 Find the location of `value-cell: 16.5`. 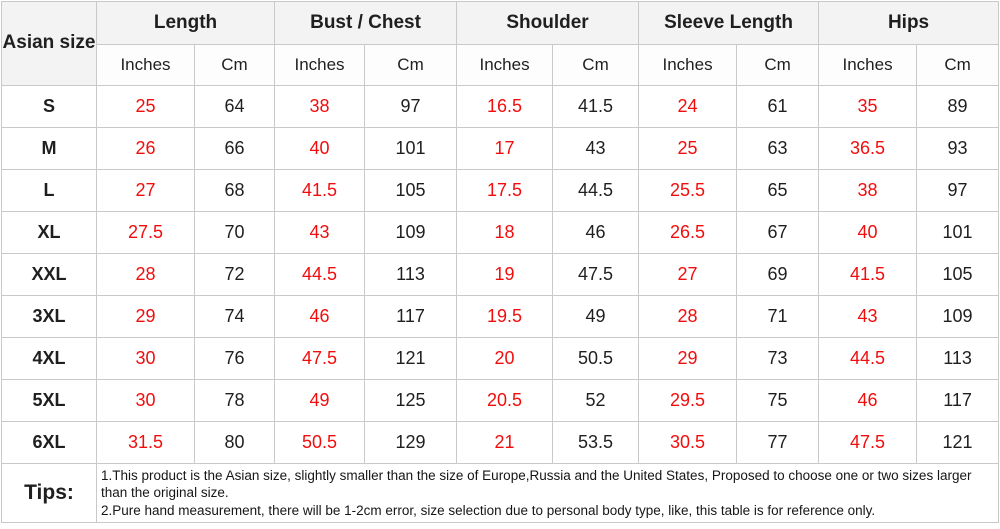

value-cell: 16.5 is located at coordinates (505, 106).